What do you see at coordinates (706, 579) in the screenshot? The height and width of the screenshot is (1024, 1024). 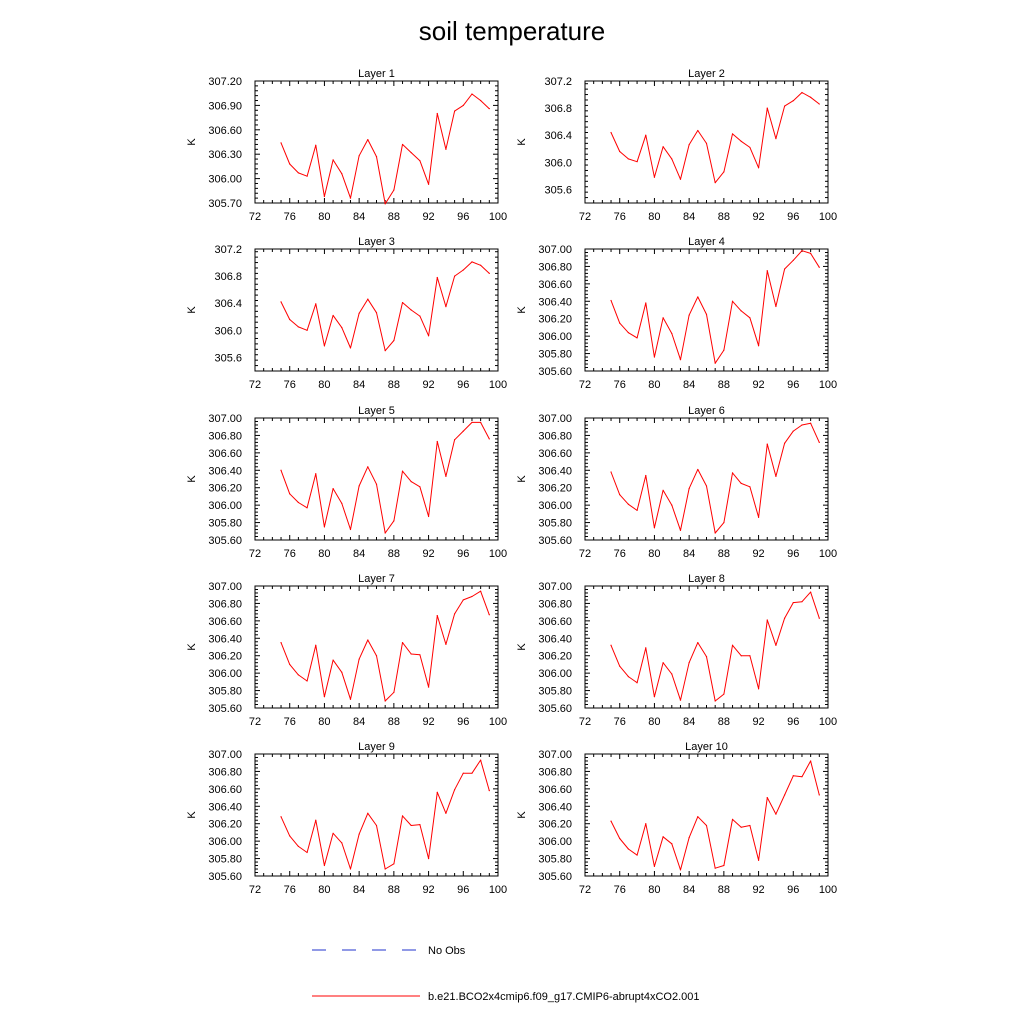 I see `panel-title: Layer 8` at bounding box center [706, 579].